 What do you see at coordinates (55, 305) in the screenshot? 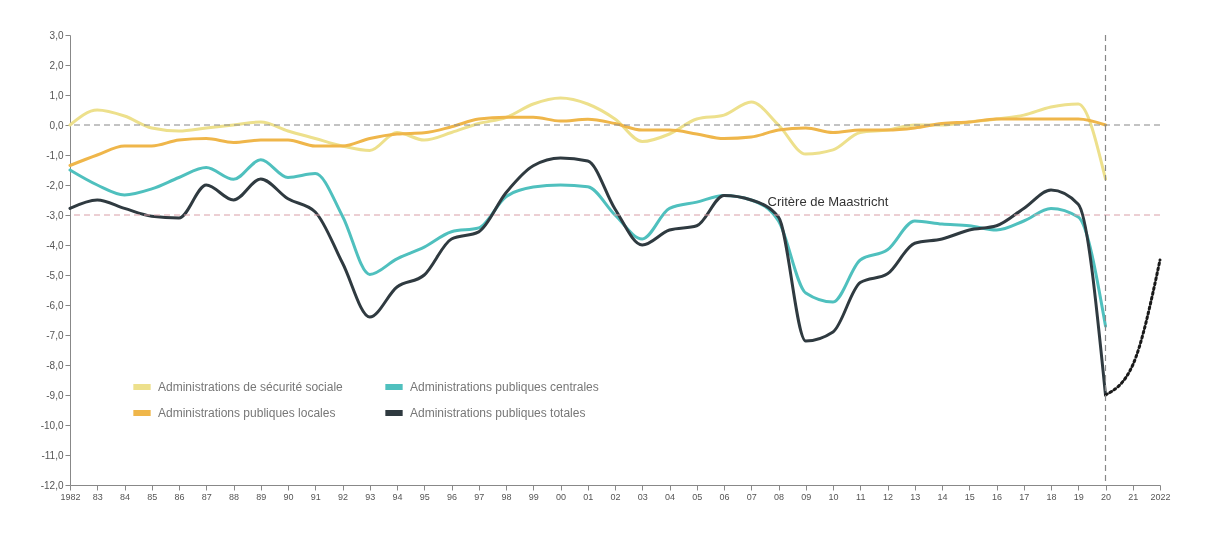
I see `y-tick-label: -6,0` at bounding box center [55, 305].